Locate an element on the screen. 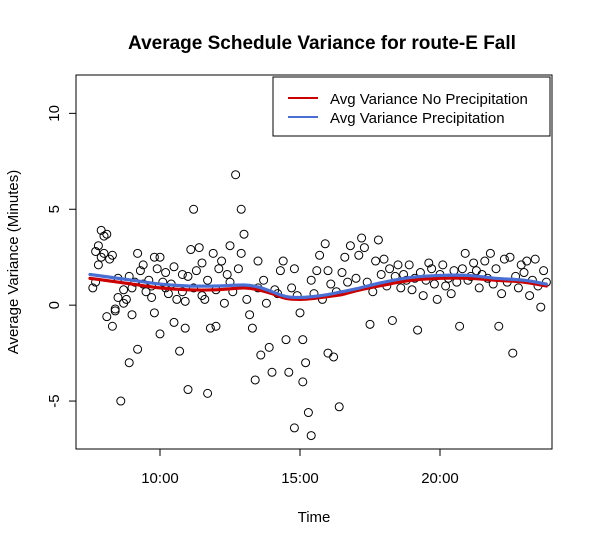 The width and height of the screenshot is (592, 552). series-lines is located at coordinates (318, 286).